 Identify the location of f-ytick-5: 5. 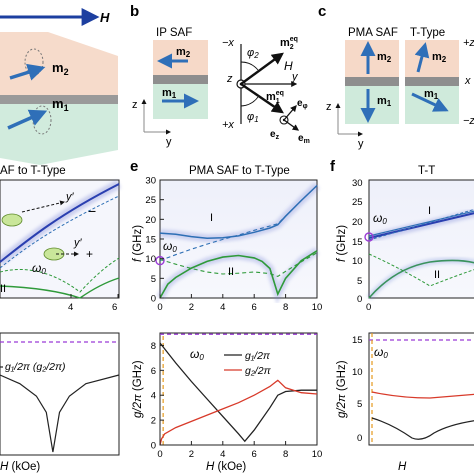
(359, 281).